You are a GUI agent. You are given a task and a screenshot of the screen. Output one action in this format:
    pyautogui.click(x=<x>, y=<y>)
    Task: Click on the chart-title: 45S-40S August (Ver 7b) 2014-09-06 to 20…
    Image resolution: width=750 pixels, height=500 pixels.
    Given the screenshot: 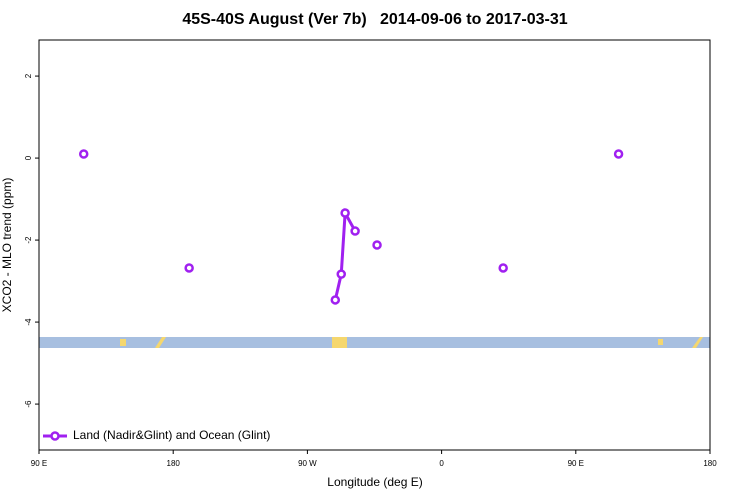 What is the action you would take?
    pyautogui.click(x=374, y=19)
    